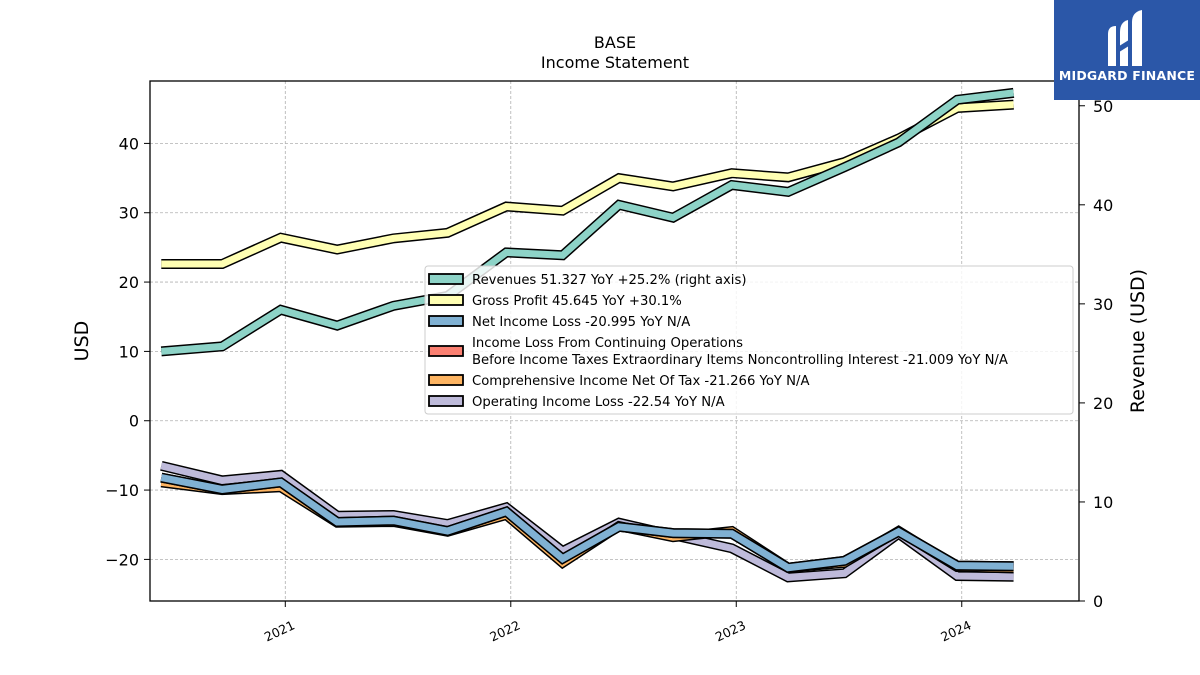  What do you see at coordinates (615, 62) in the screenshot?
I see `chart-subtitle: Income Statement` at bounding box center [615, 62].